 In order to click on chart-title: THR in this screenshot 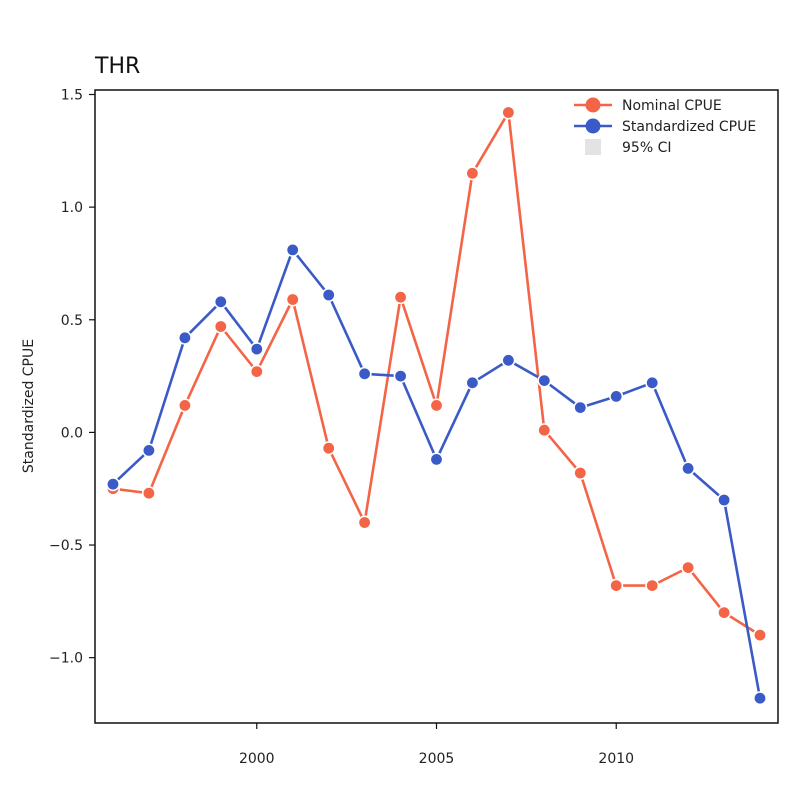, I will do `click(117, 66)`.